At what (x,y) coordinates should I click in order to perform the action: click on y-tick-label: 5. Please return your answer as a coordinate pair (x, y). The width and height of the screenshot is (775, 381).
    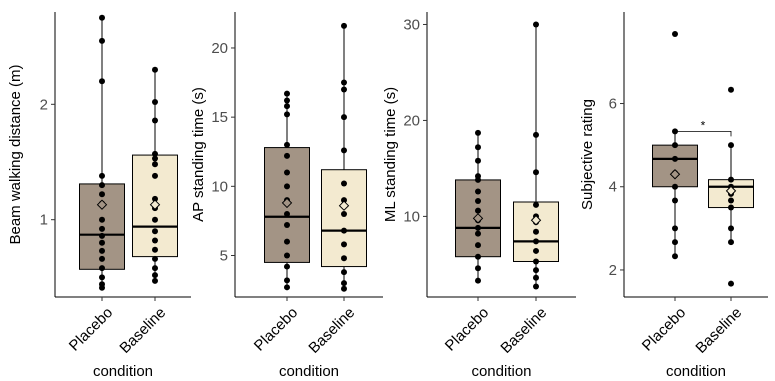
    Looking at the image, I should click on (224, 255).